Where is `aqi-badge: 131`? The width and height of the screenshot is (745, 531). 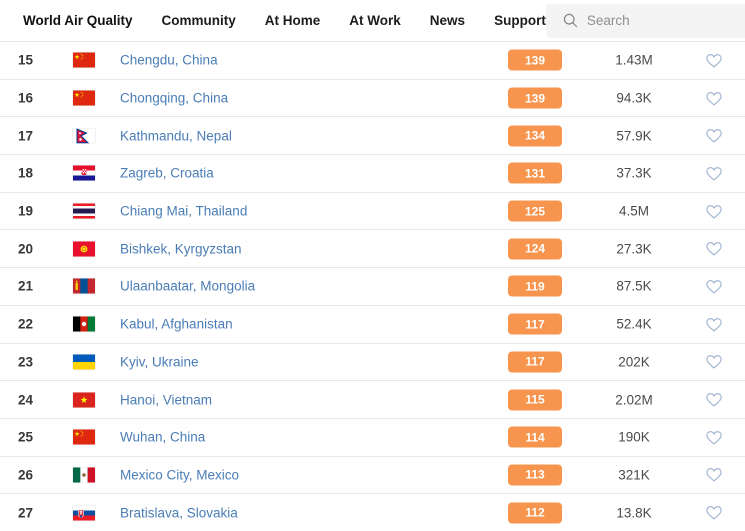 aqi-badge: 131 is located at coordinates (535, 173).